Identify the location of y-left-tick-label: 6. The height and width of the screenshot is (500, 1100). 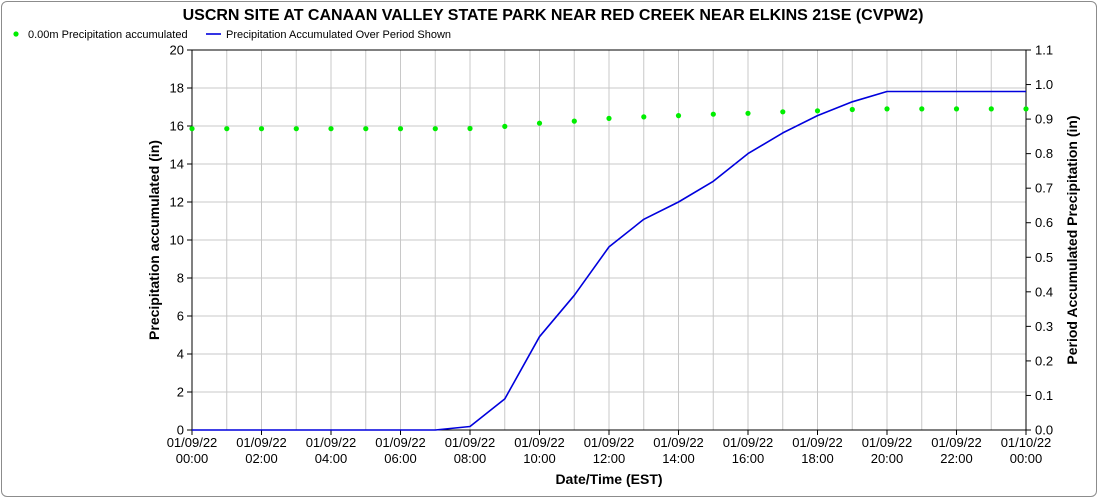
(180, 316).